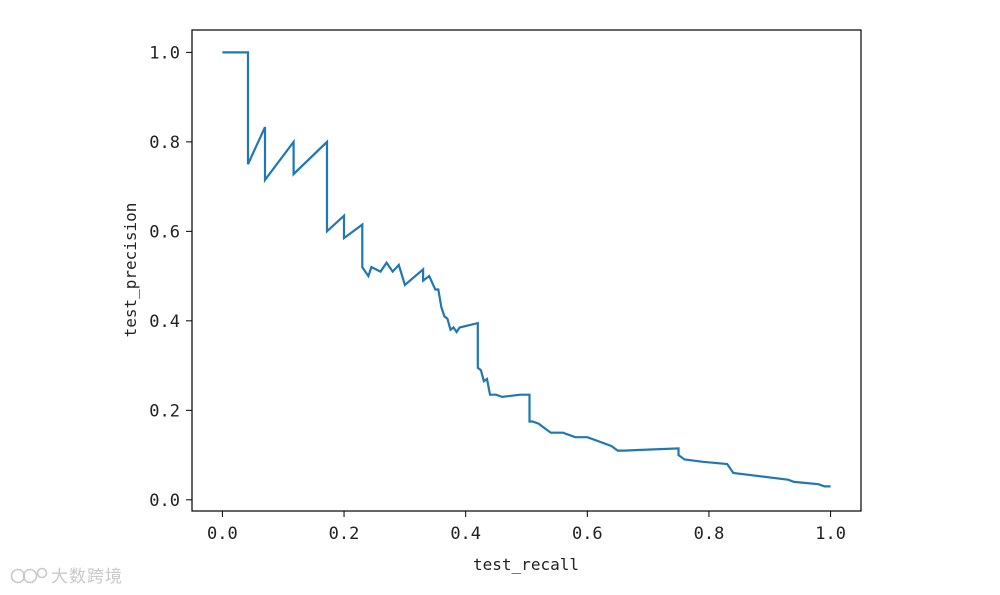 This screenshot has height=595, width=1000. Describe the element at coordinates (587, 534) in the screenshot. I see `x-tick-label: 0.6` at that location.